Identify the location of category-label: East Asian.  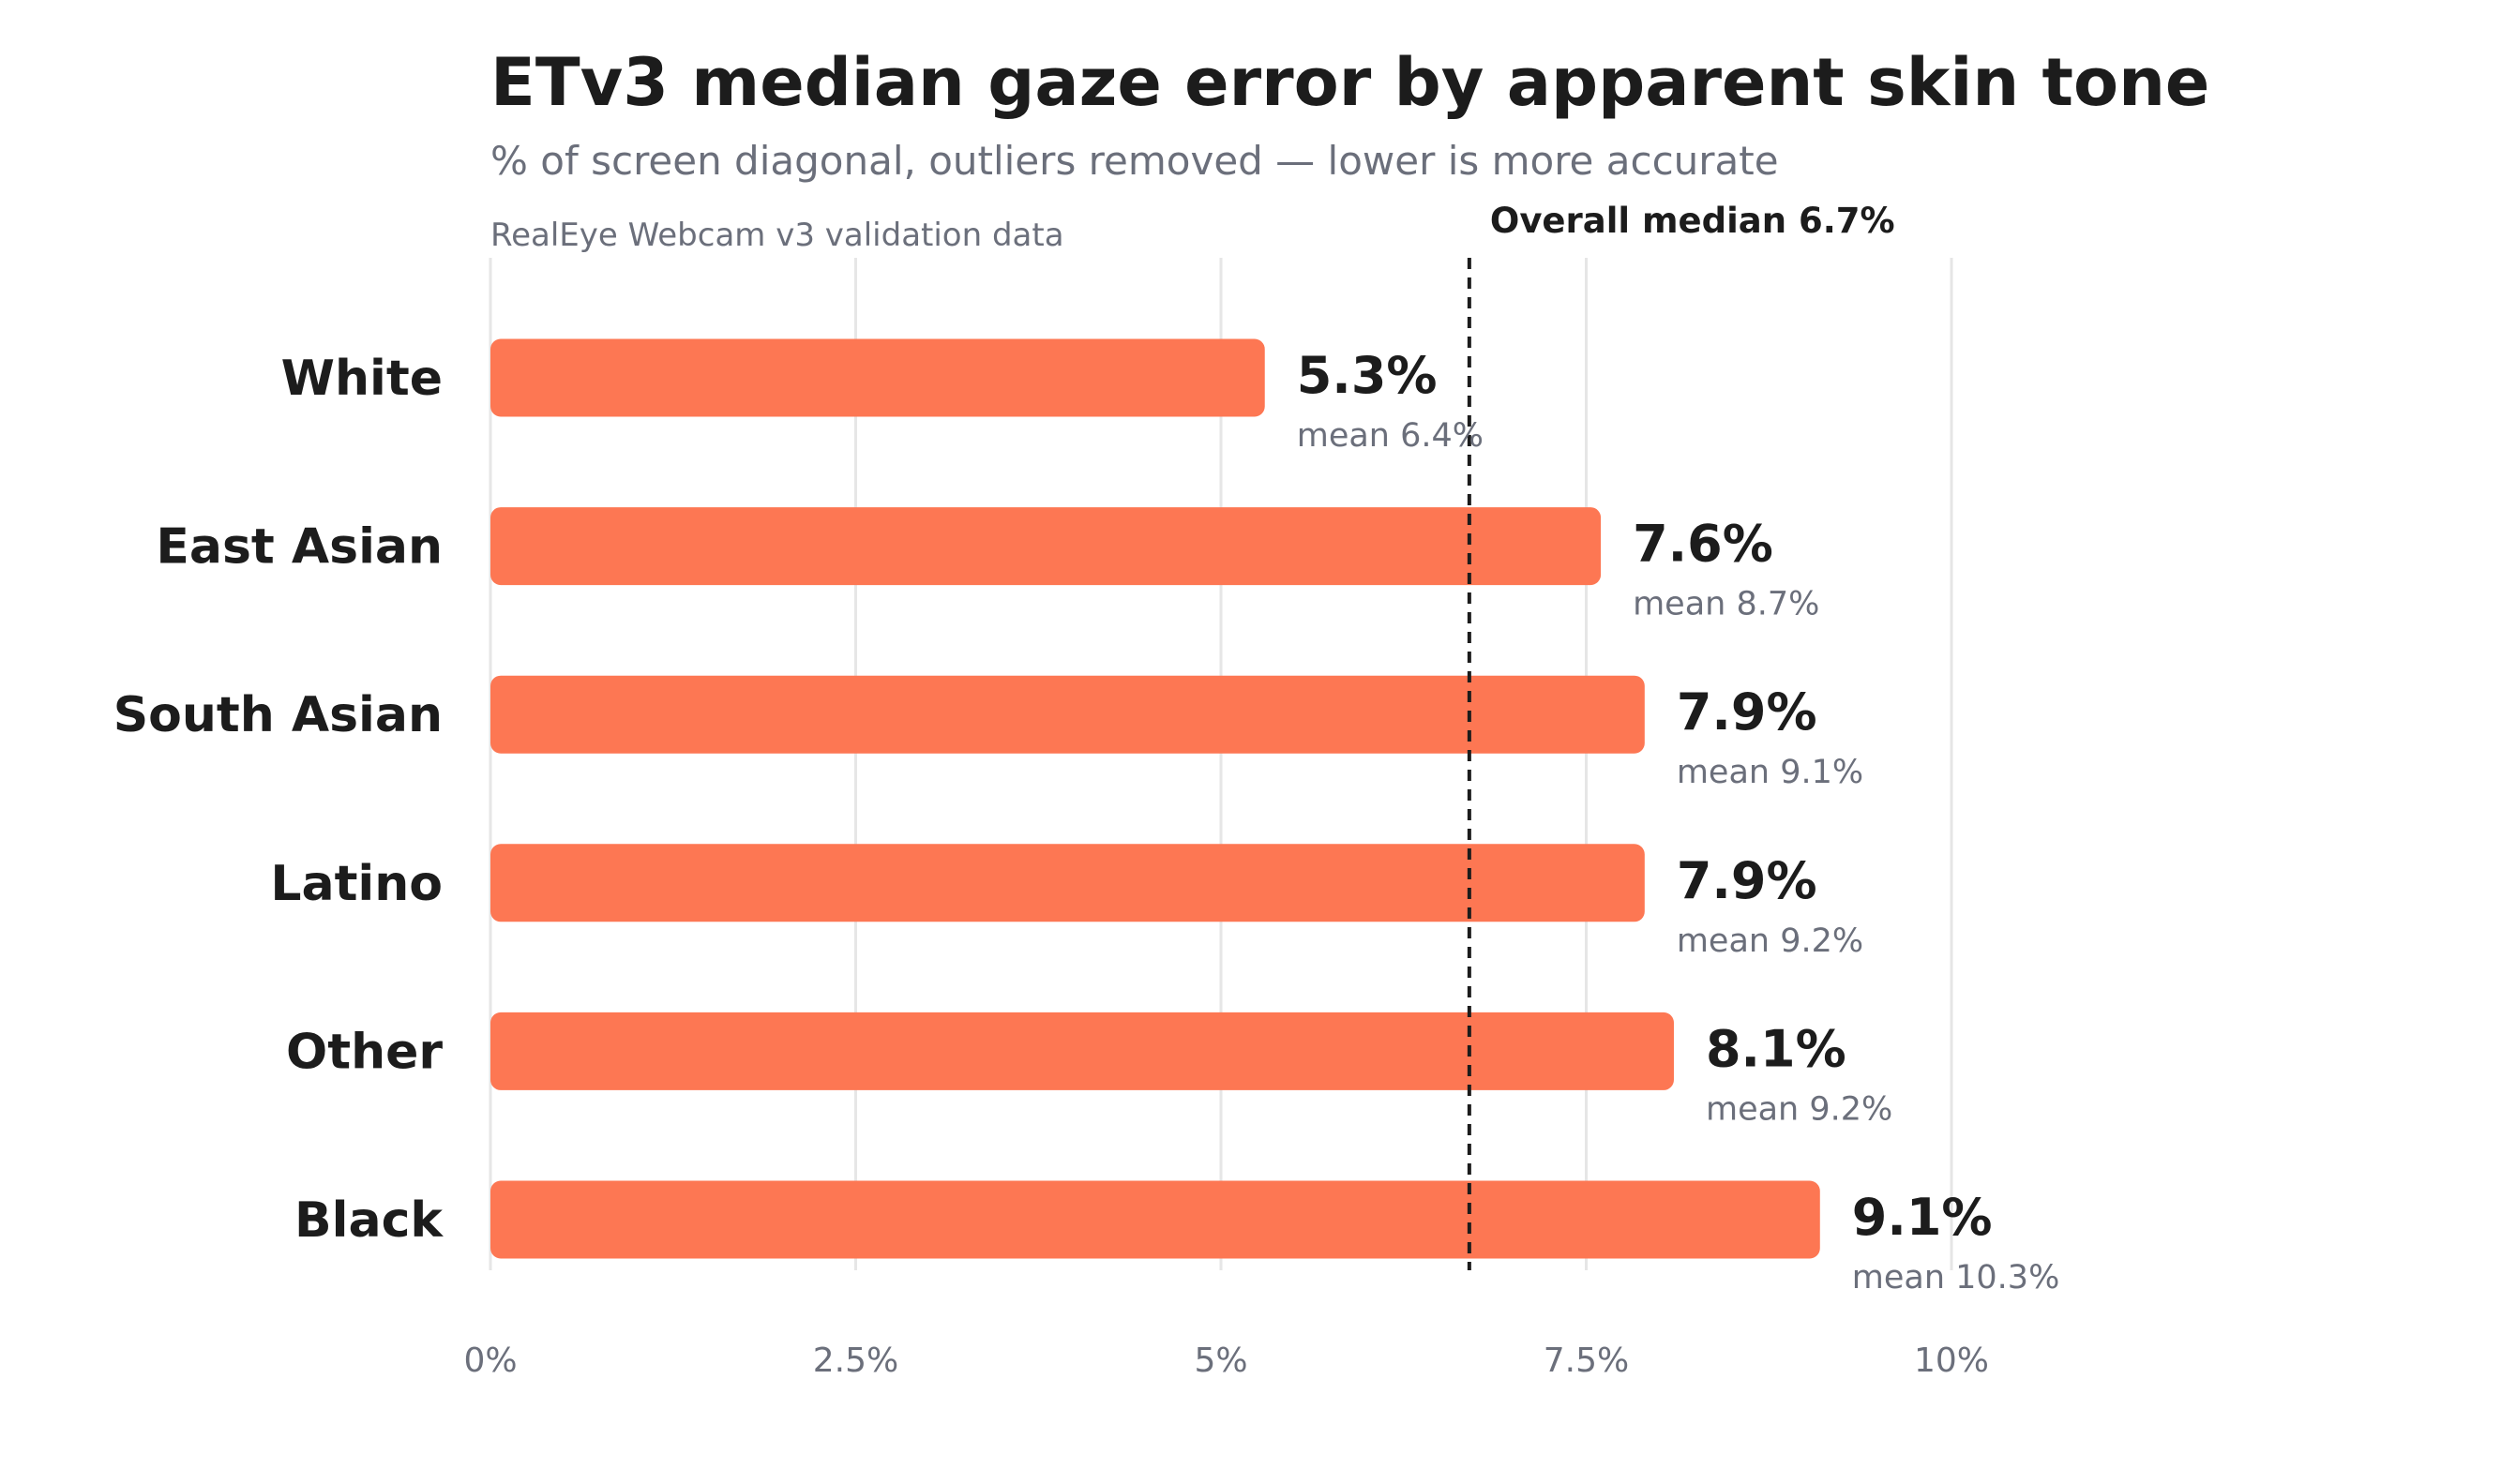
(299, 547).